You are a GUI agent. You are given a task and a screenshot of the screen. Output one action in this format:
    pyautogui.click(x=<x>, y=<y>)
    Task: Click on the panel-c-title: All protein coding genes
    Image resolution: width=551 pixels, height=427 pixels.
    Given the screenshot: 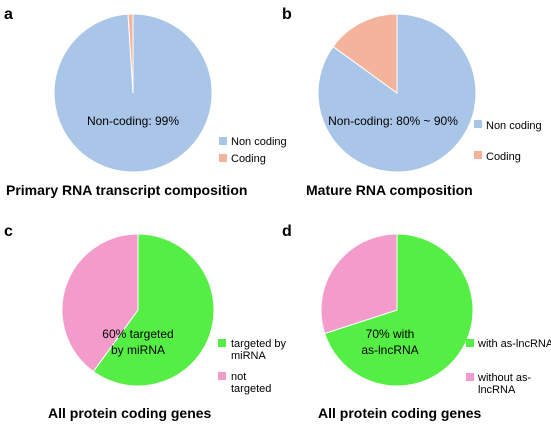 What is the action you would take?
    pyautogui.click(x=130, y=413)
    